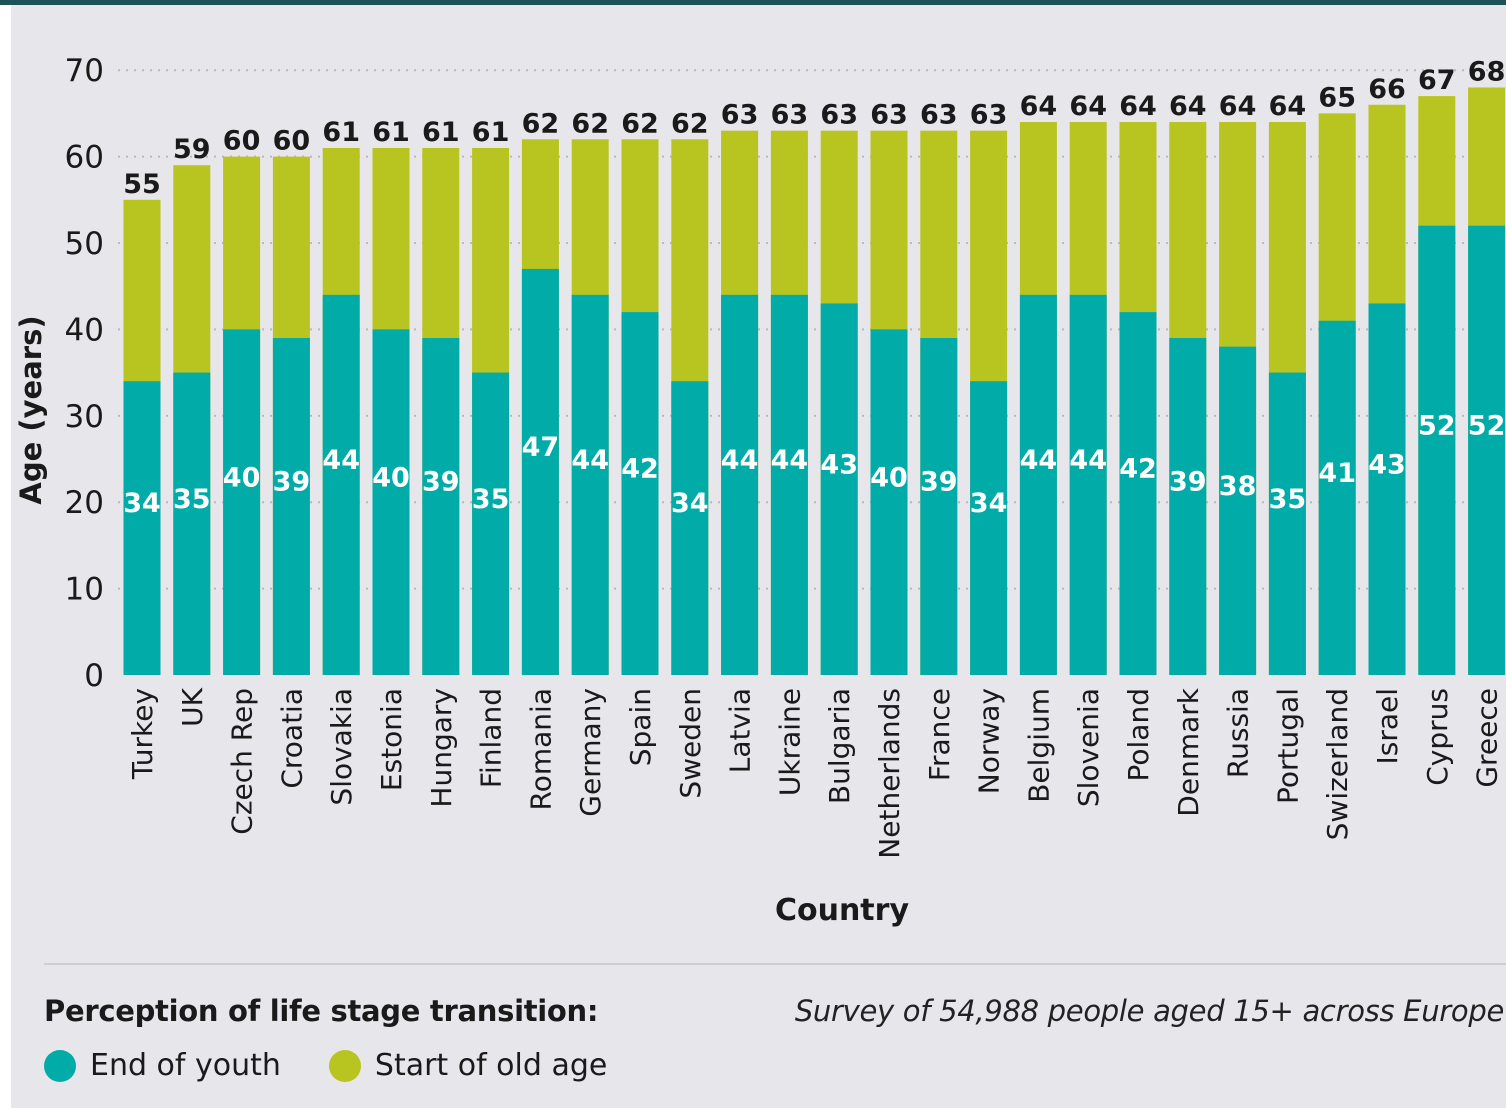  What do you see at coordinates (441, 748) in the screenshot?
I see `x-tick-label: Hungary` at bounding box center [441, 748].